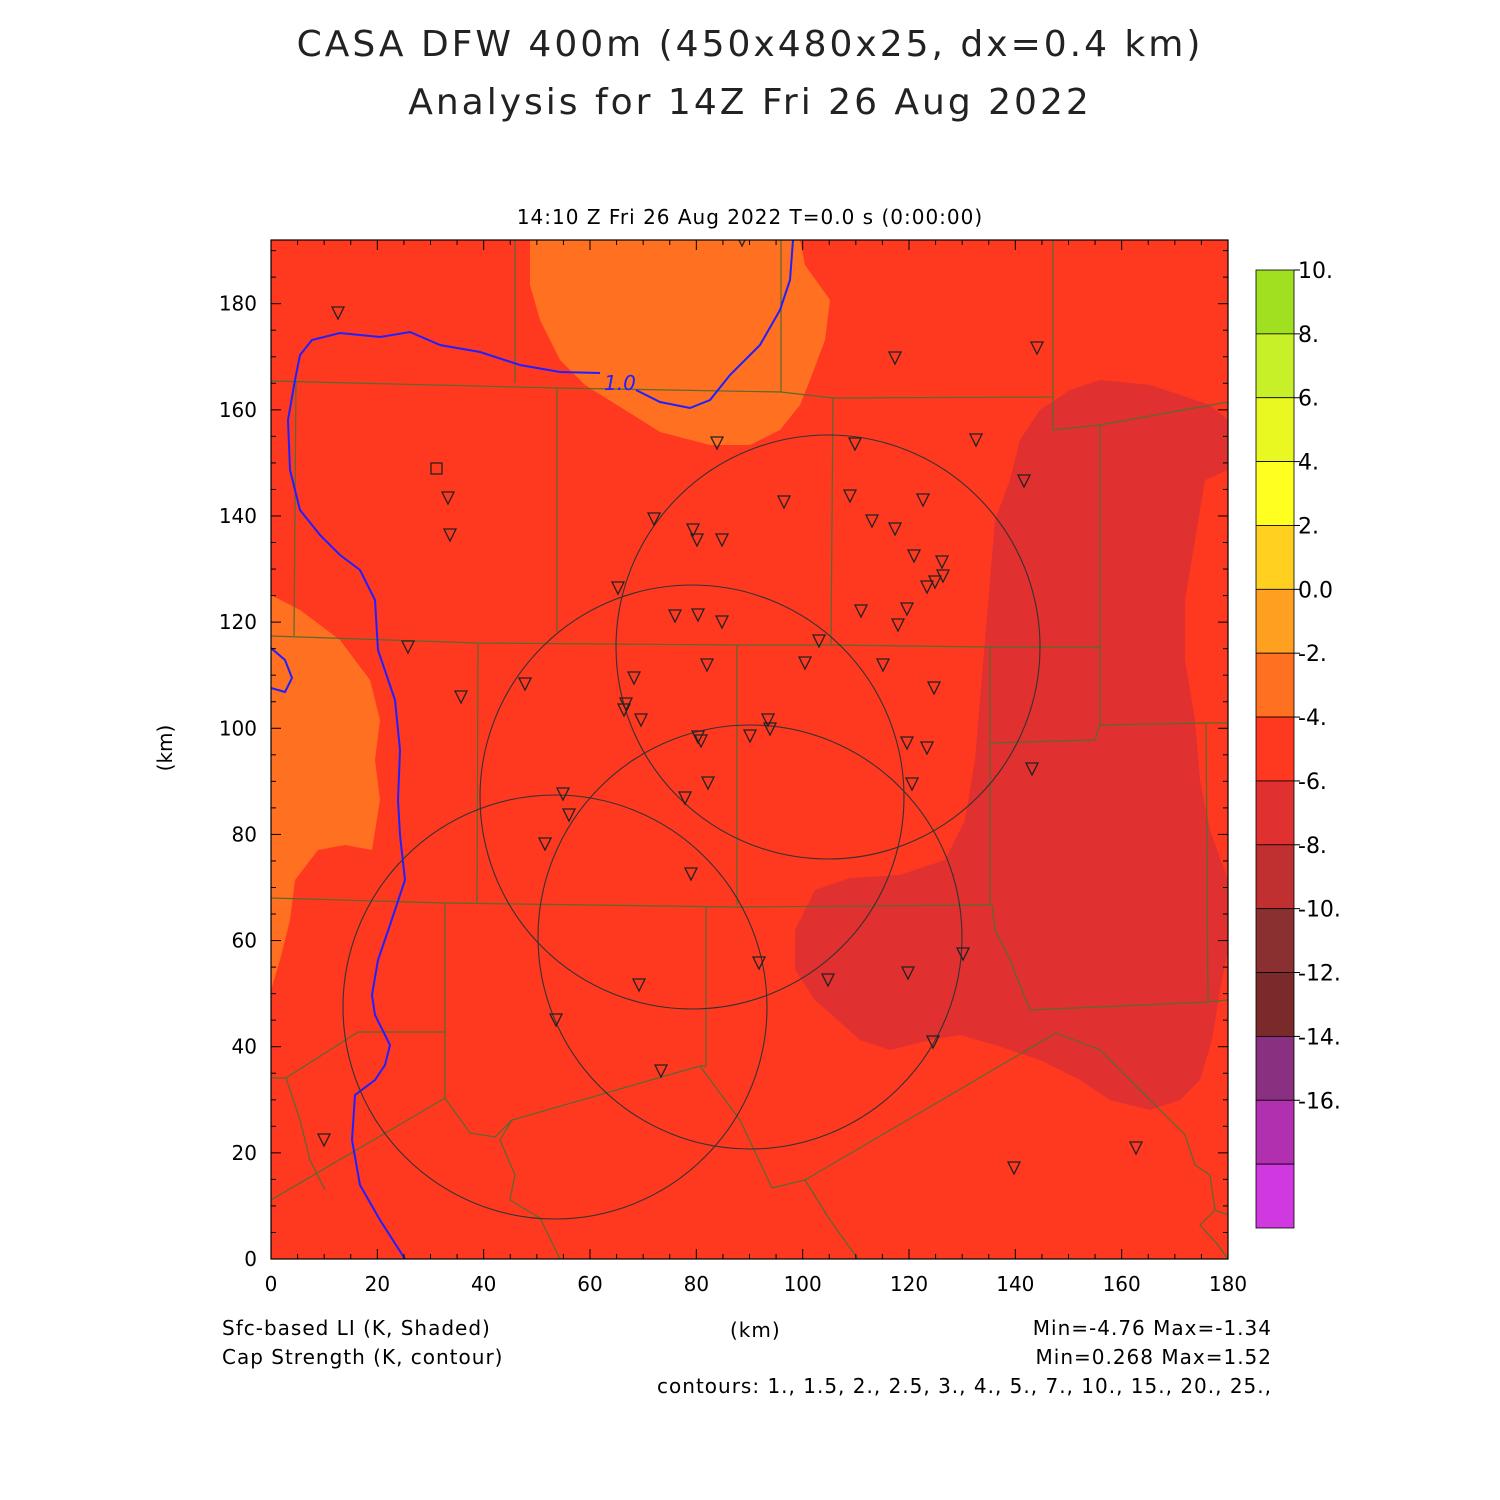 The height and width of the screenshot is (1500, 1500). Describe the element at coordinates (1315, 271) in the screenshot. I see `colorbar-label: 10.` at that location.